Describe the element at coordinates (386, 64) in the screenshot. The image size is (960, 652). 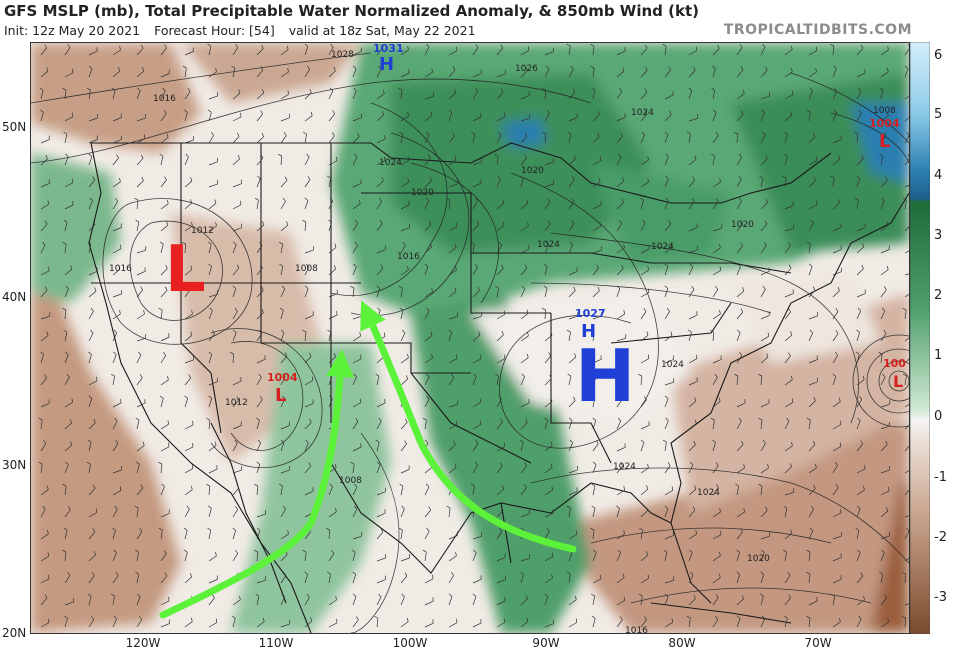
I see `pressure-letter: H` at that location.